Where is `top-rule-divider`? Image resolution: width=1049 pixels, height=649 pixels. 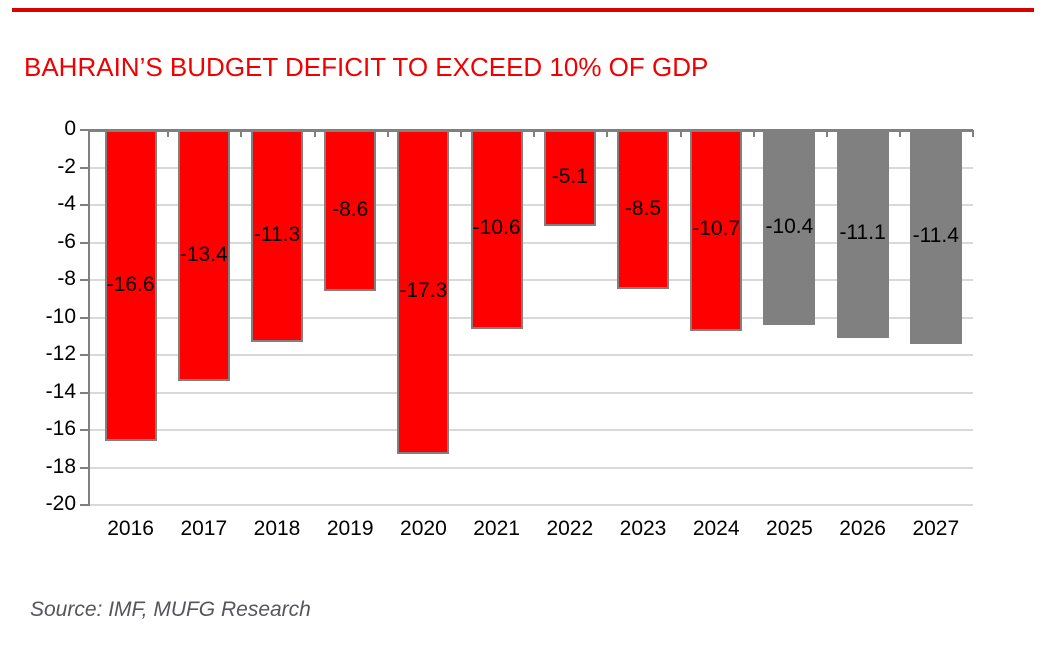 top-rule-divider is located at coordinates (523, 10).